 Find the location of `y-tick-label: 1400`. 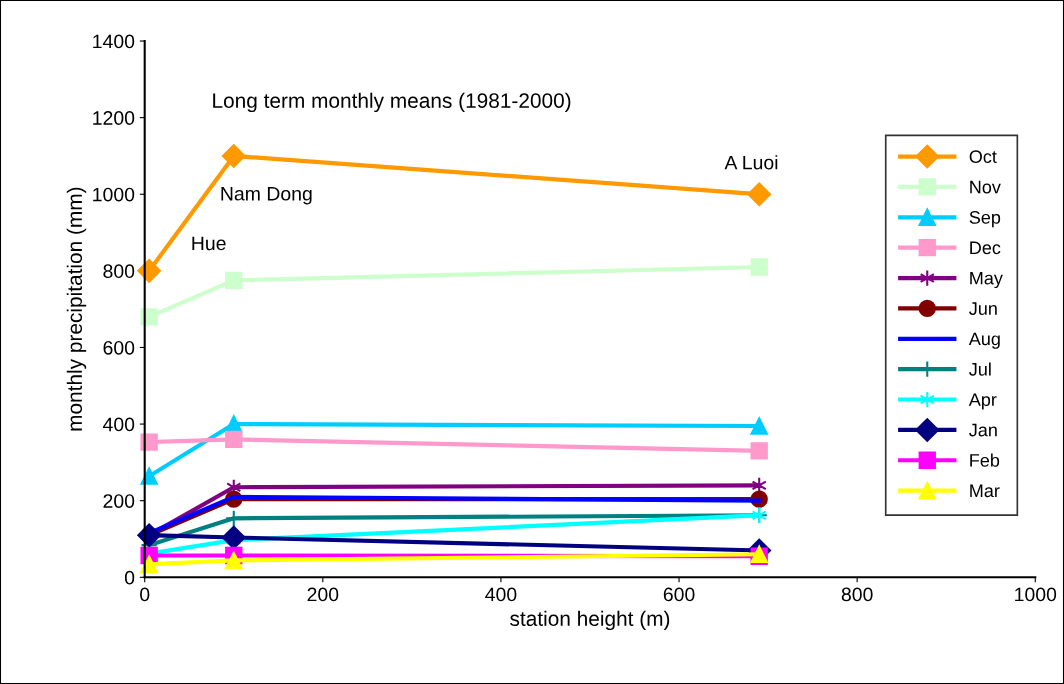

y-tick-label: 1400 is located at coordinates (114, 41).